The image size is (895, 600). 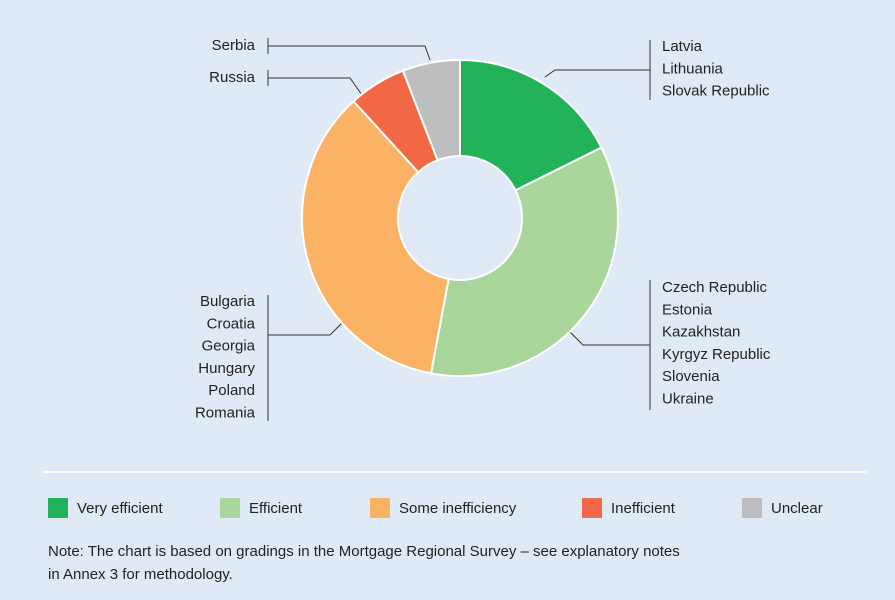 I want to click on country-label: Russia, so click(x=232, y=77).